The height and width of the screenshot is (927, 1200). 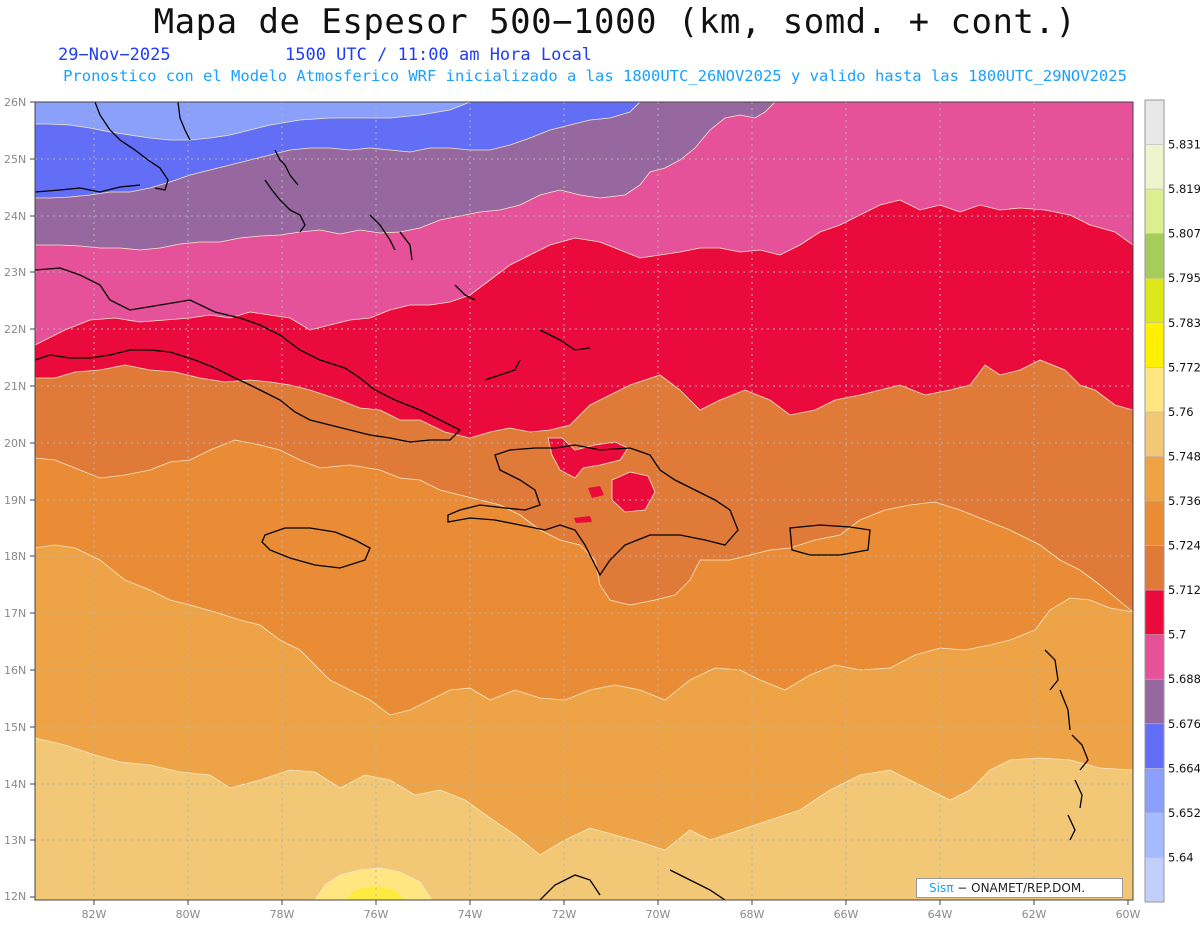 What do you see at coordinates (940, 914) in the screenshot?
I see `lon-label: 64W` at bounding box center [940, 914].